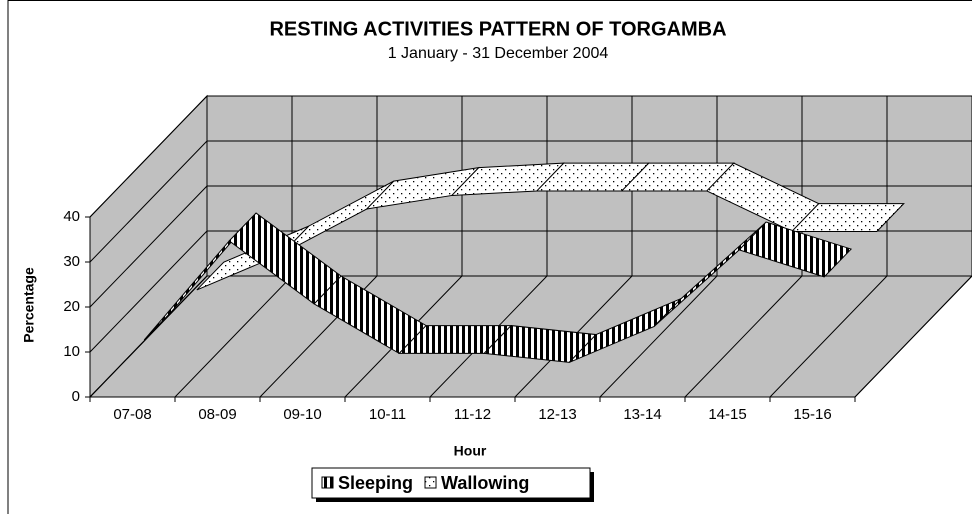 The image size is (972, 514). What do you see at coordinates (71, 216) in the screenshot?
I see `y-tick-label: 40` at bounding box center [71, 216].